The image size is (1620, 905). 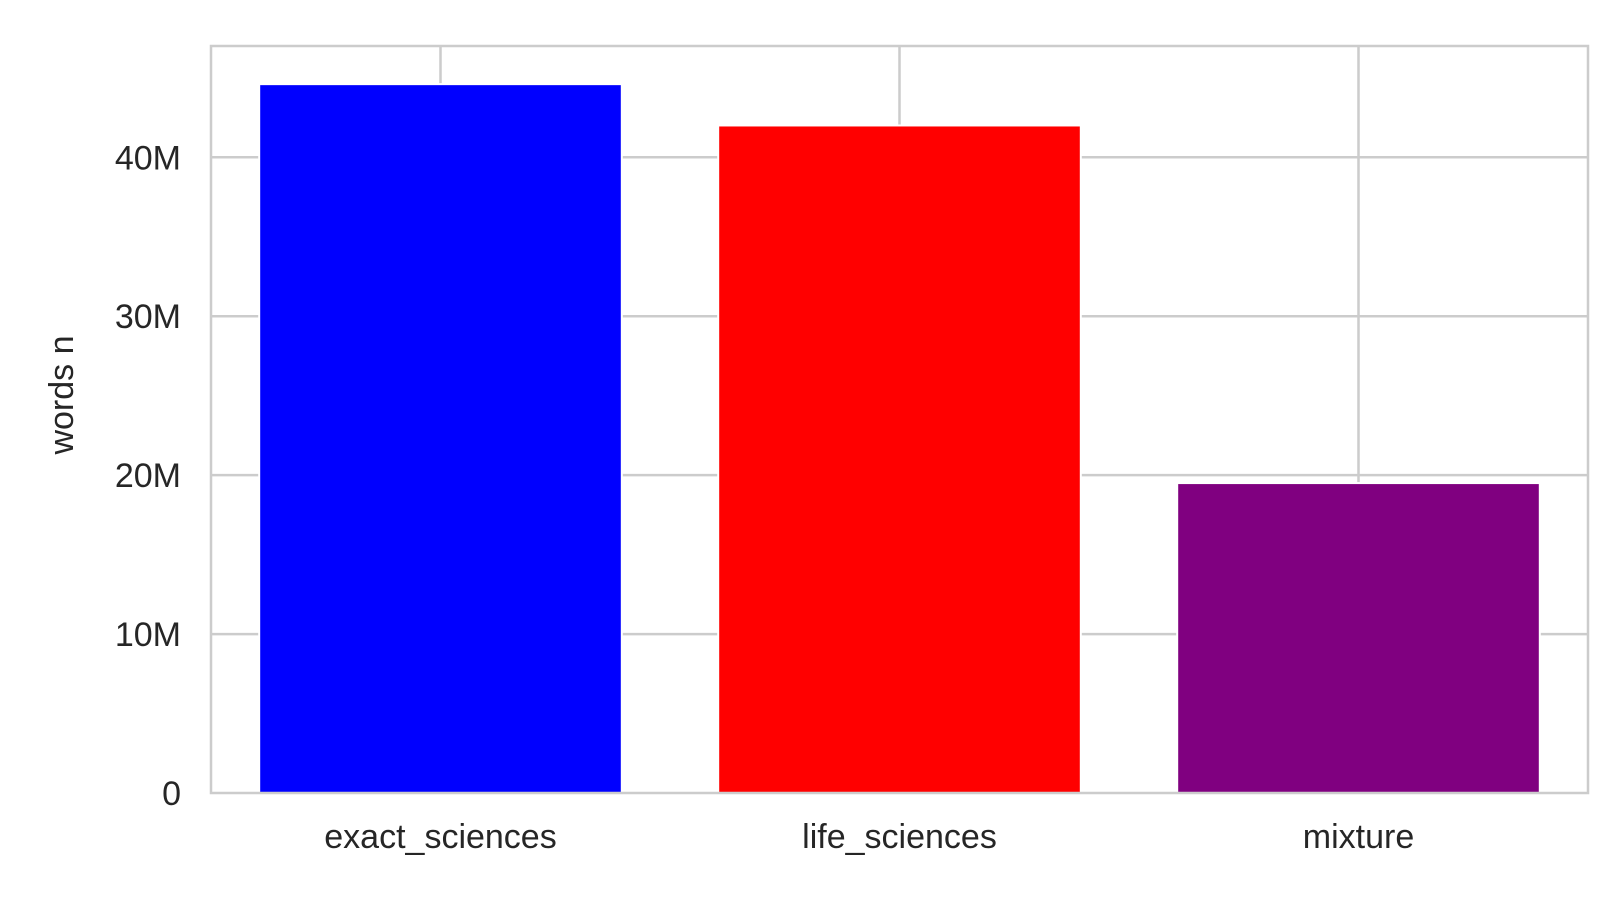 What do you see at coordinates (440, 837) in the screenshot?
I see `x-tick-label: exact_sciences` at bounding box center [440, 837].